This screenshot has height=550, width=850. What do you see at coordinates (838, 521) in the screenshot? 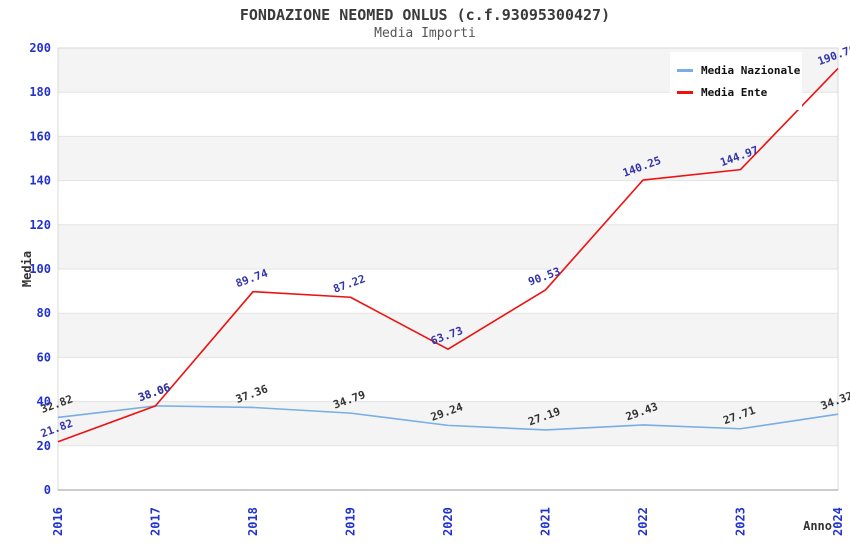
I see `x-tick-label: 2024` at bounding box center [838, 521].